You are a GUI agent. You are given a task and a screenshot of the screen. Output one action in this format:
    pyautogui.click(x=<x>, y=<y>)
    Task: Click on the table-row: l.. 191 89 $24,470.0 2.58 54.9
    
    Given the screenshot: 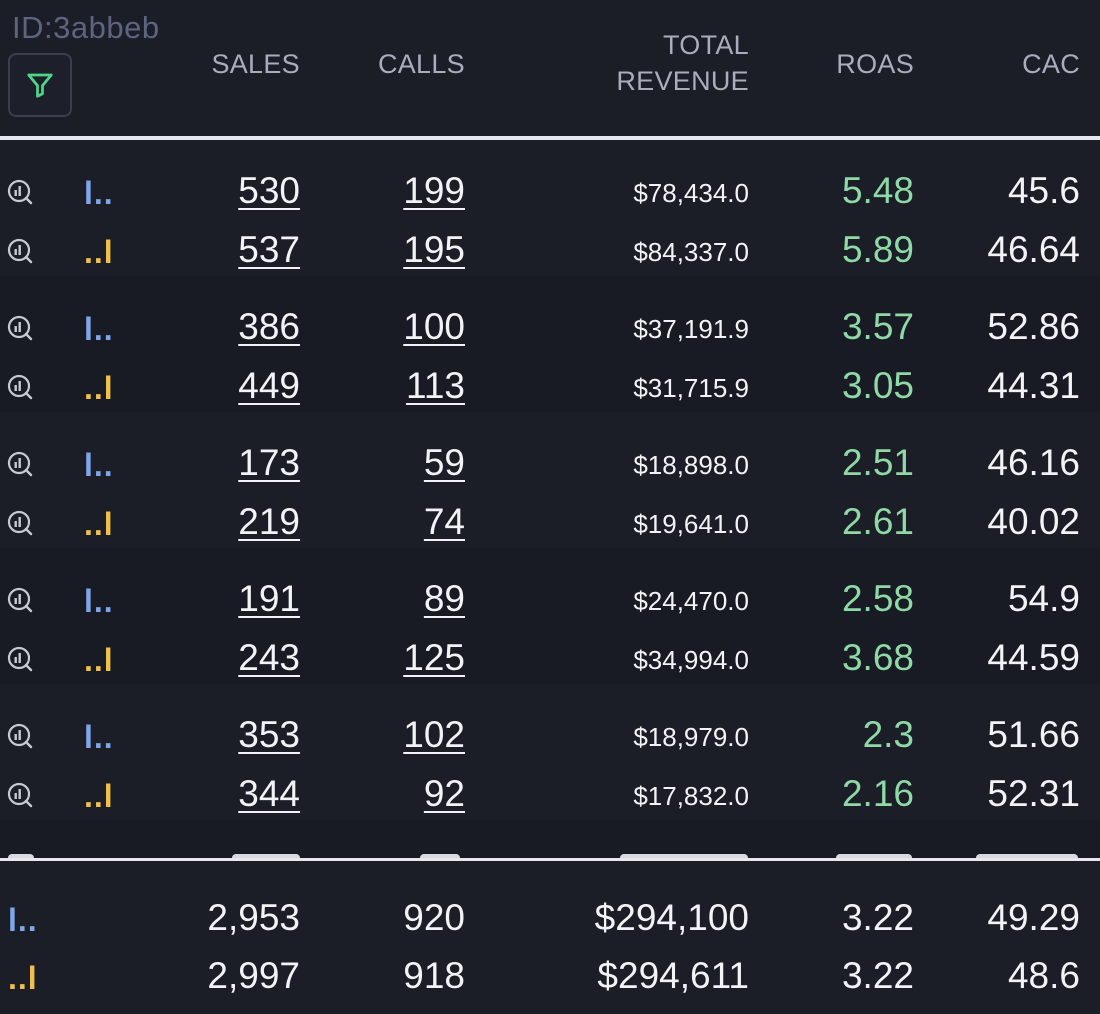 What is the action you would take?
    pyautogui.click(x=550, y=599)
    